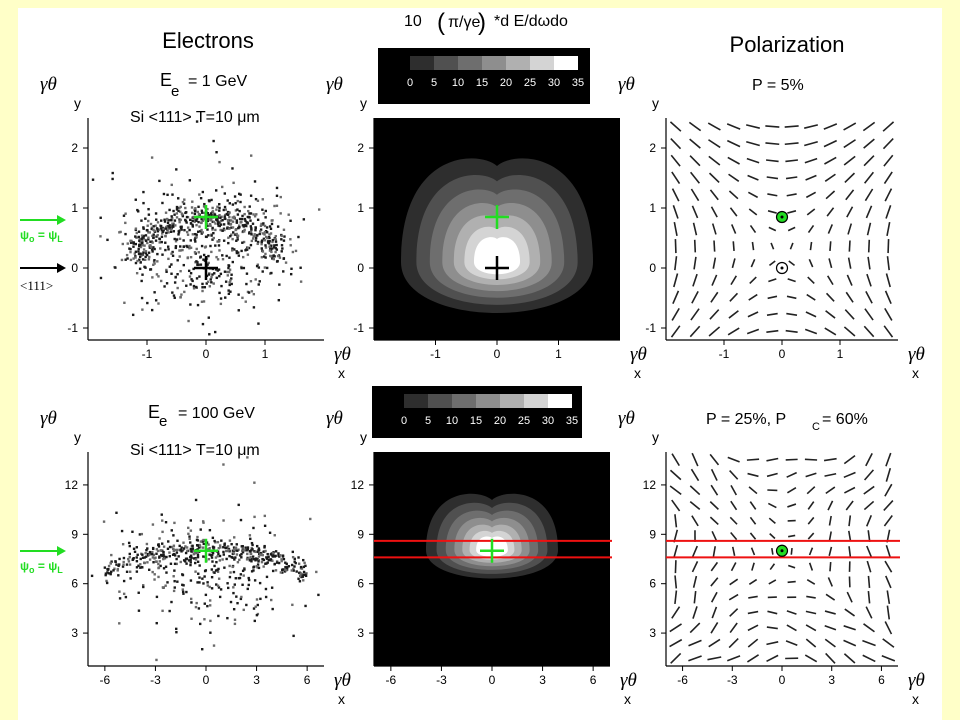 The height and width of the screenshot is (720, 960). I want to click on colorbar-tick-label: 20, so click(506, 83).